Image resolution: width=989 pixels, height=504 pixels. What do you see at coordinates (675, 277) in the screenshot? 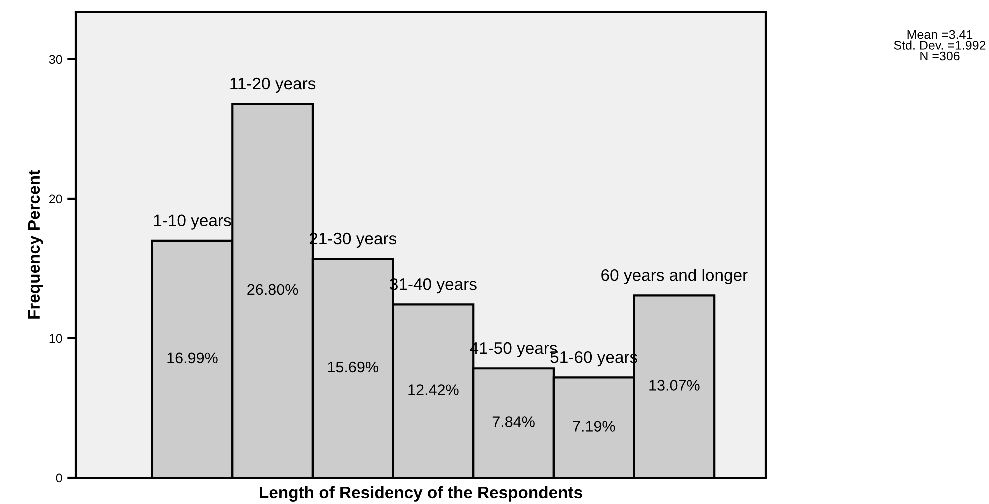
I see `x-tick-label: 60 years and longer` at bounding box center [675, 277].